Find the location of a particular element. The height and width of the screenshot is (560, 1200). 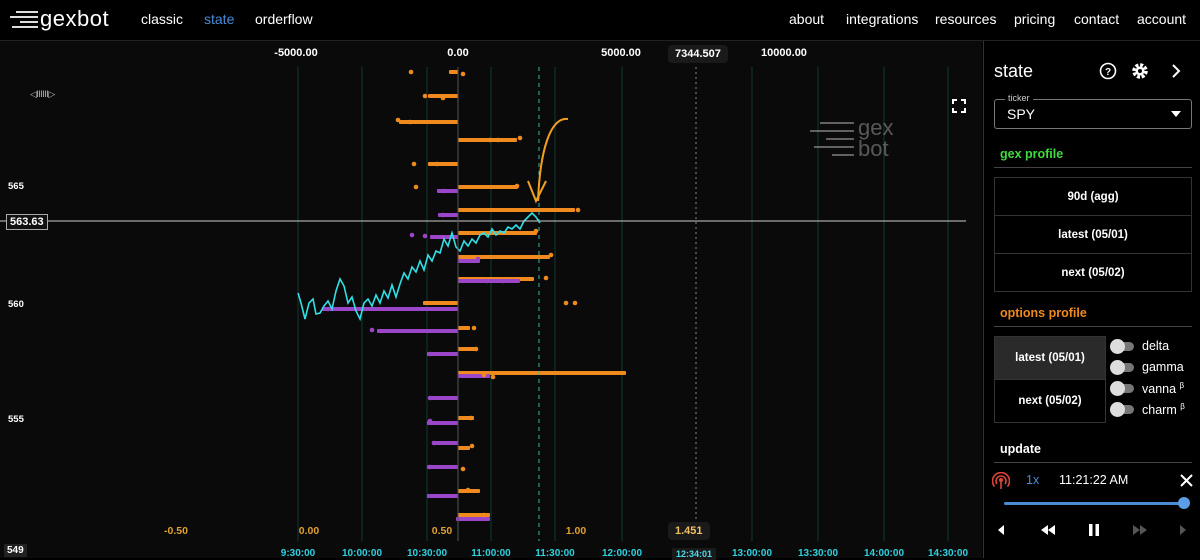

current-price-label: 563.63 is located at coordinates (27, 222).